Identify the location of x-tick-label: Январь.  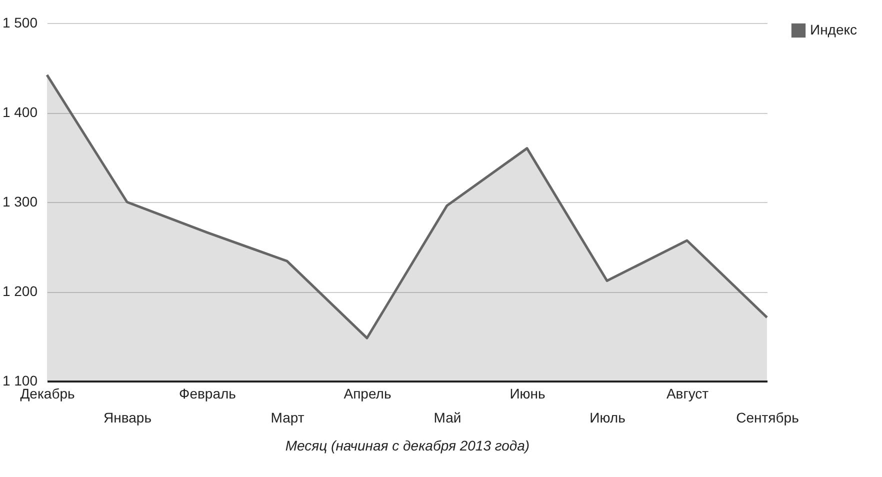
(128, 418).